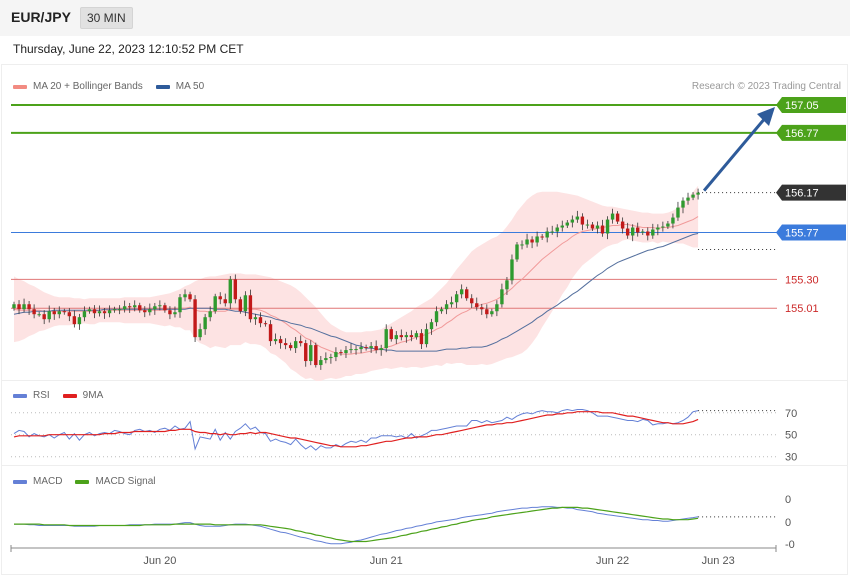 The image size is (850, 576). I want to click on macd-tick-label: 0, so click(788, 500).